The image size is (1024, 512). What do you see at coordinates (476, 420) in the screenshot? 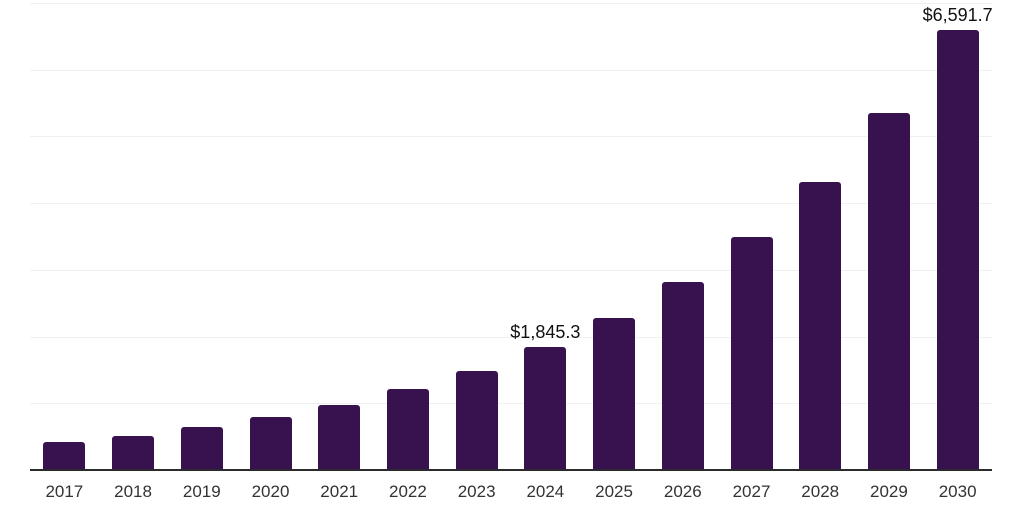
I see `bar-2023` at bounding box center [476, 420].